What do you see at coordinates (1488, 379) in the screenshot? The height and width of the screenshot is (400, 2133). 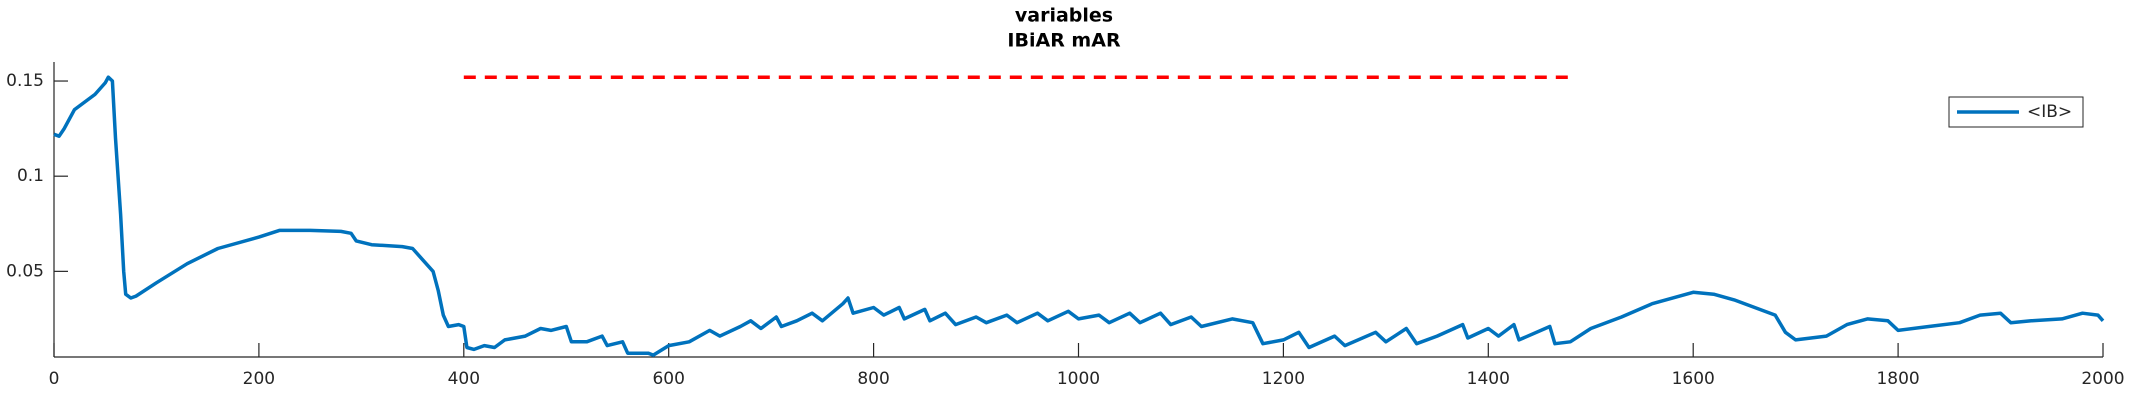 I see `x-tick-label: 1400` at bounding box center [1488, 379].